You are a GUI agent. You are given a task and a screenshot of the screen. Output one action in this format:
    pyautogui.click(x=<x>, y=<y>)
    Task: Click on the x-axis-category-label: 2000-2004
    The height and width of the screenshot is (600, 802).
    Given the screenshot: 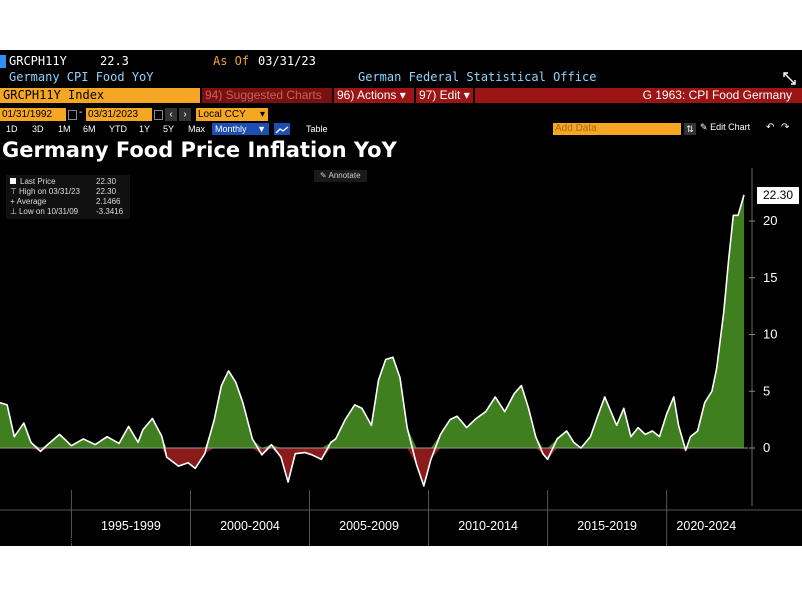 What is the action you would take?
    pyautogui.click(x=250, y=526)
    